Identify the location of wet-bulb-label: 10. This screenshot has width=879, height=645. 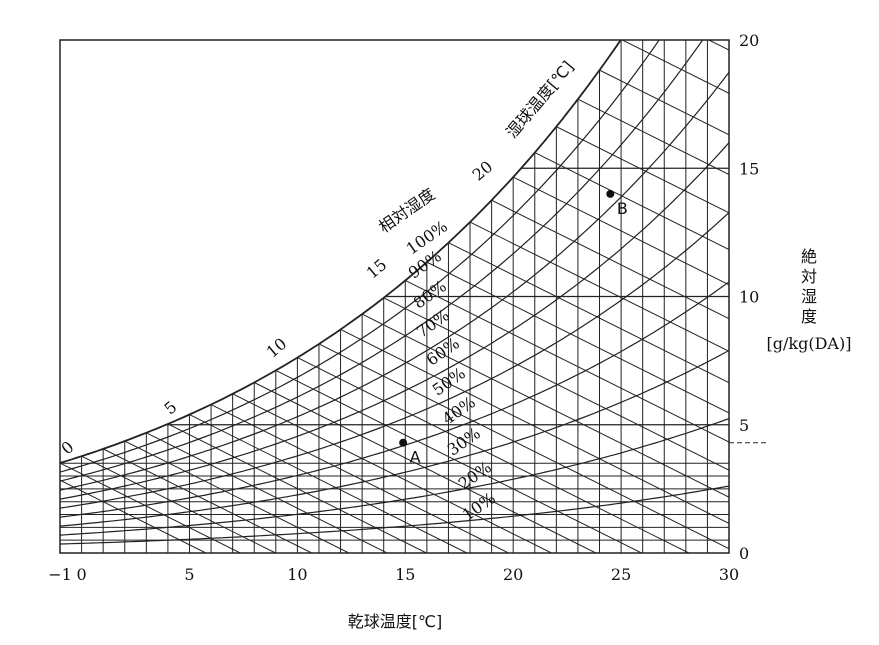
(277, 348).